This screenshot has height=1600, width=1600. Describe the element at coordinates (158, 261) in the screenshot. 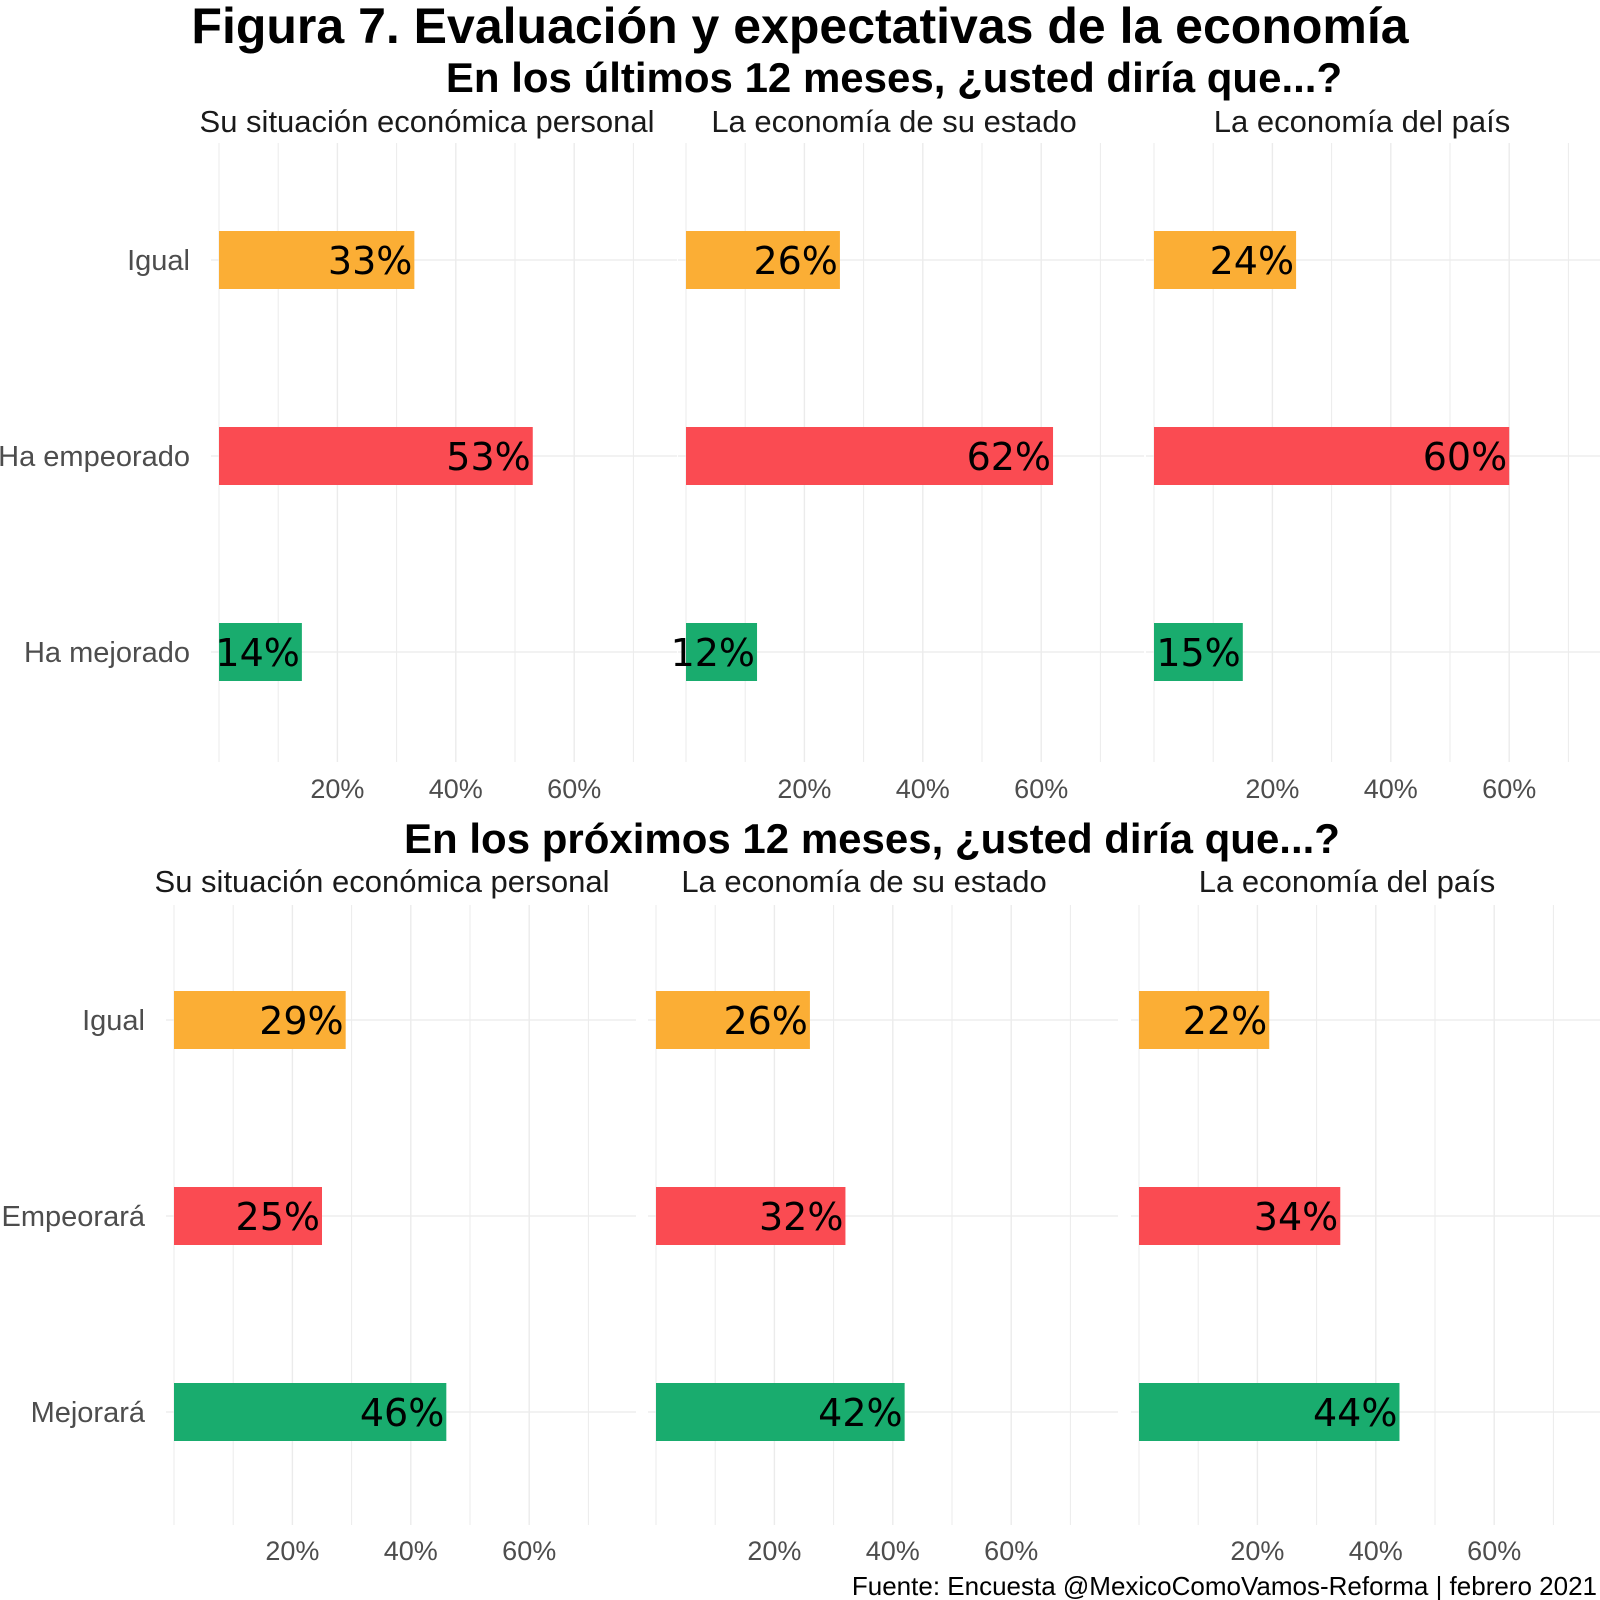

I see `y-label-past-igual: Igual` at that location.